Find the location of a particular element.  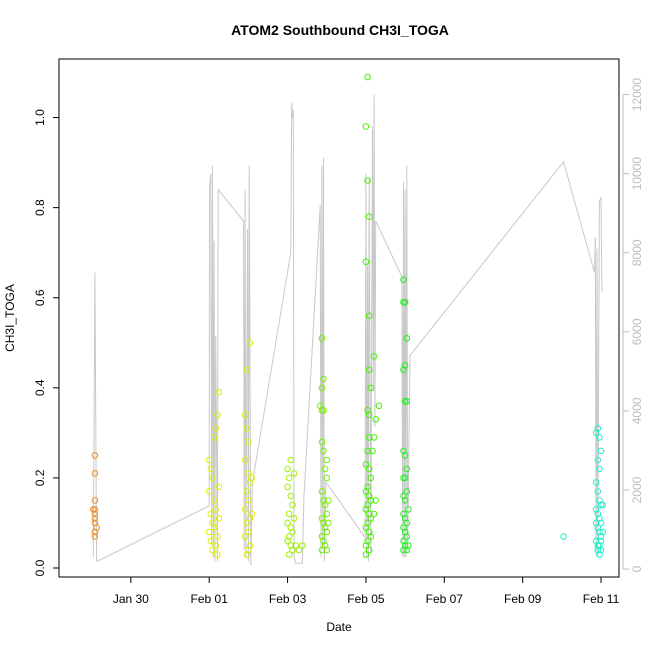

x-axis-label: Date is located at coordinates (339, 627).